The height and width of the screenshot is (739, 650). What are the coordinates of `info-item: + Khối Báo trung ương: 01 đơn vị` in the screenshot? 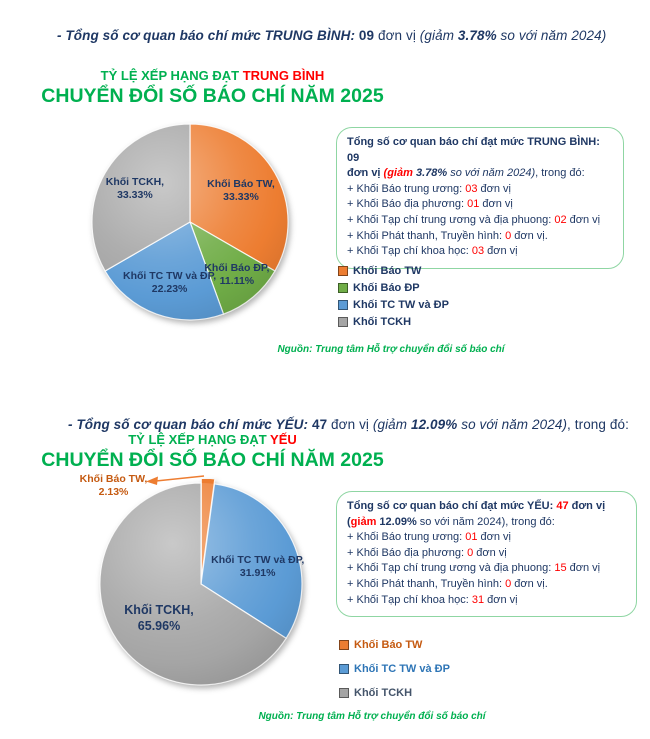 It's located at (486, 538).